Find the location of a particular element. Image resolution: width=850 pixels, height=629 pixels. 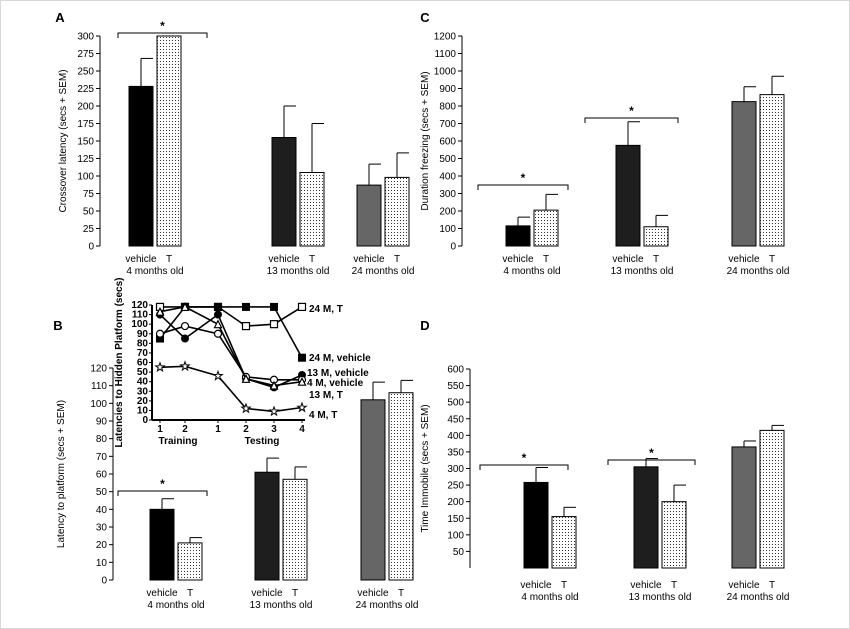

y-tick-label: 500 is located at coordinates (455, 403).